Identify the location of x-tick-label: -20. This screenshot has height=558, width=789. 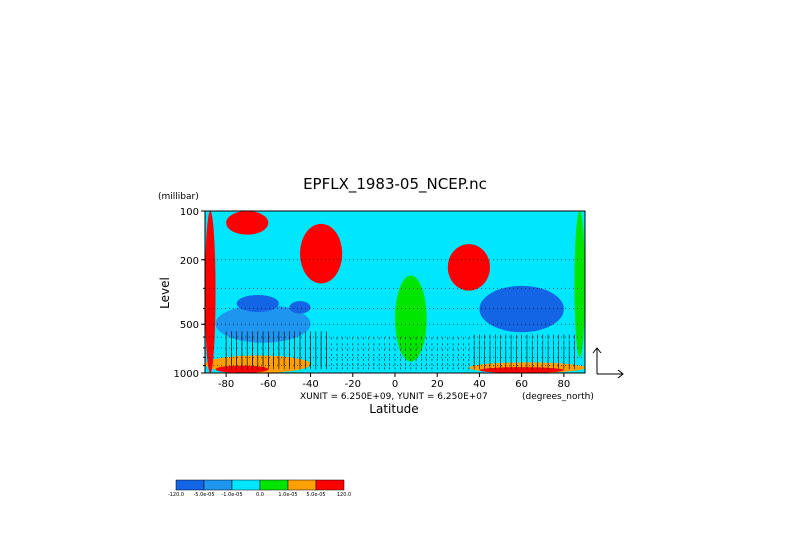
(353, 384).